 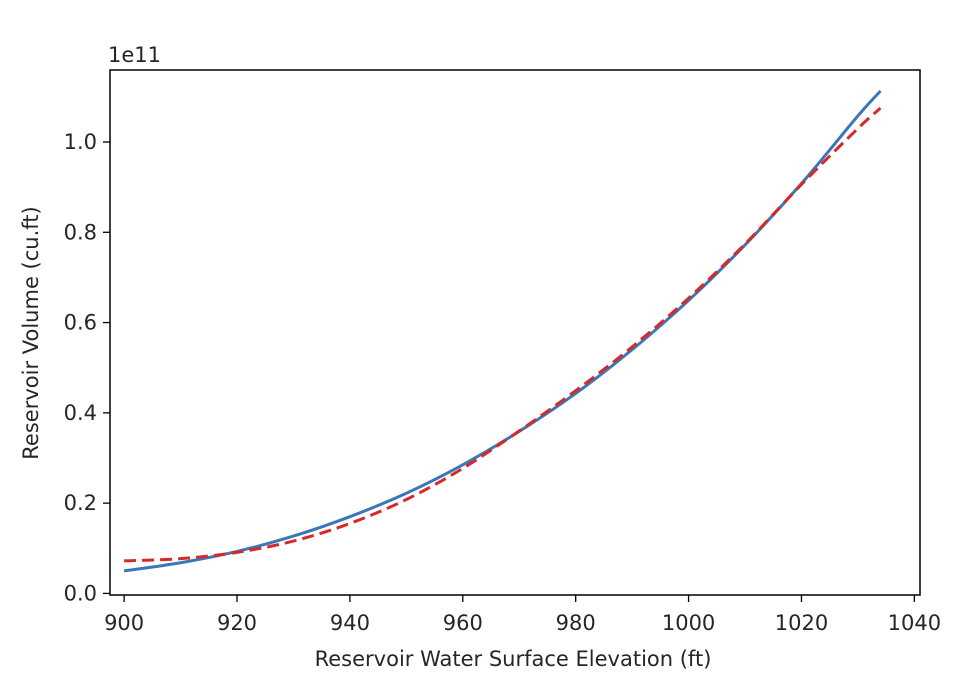 I want to click on y-axis-offset-text: 1e11, so click(x=134, y=55).